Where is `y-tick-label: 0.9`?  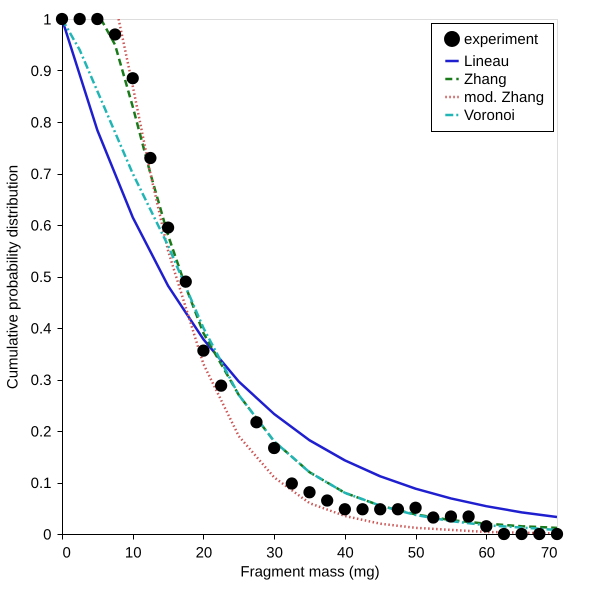
y-tick-label: 0.9 is located at coordinates (41, 71).